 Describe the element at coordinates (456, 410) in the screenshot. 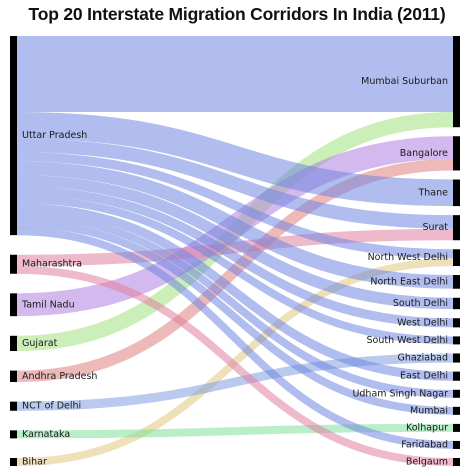

I see `target-node-mumbai` at that location.